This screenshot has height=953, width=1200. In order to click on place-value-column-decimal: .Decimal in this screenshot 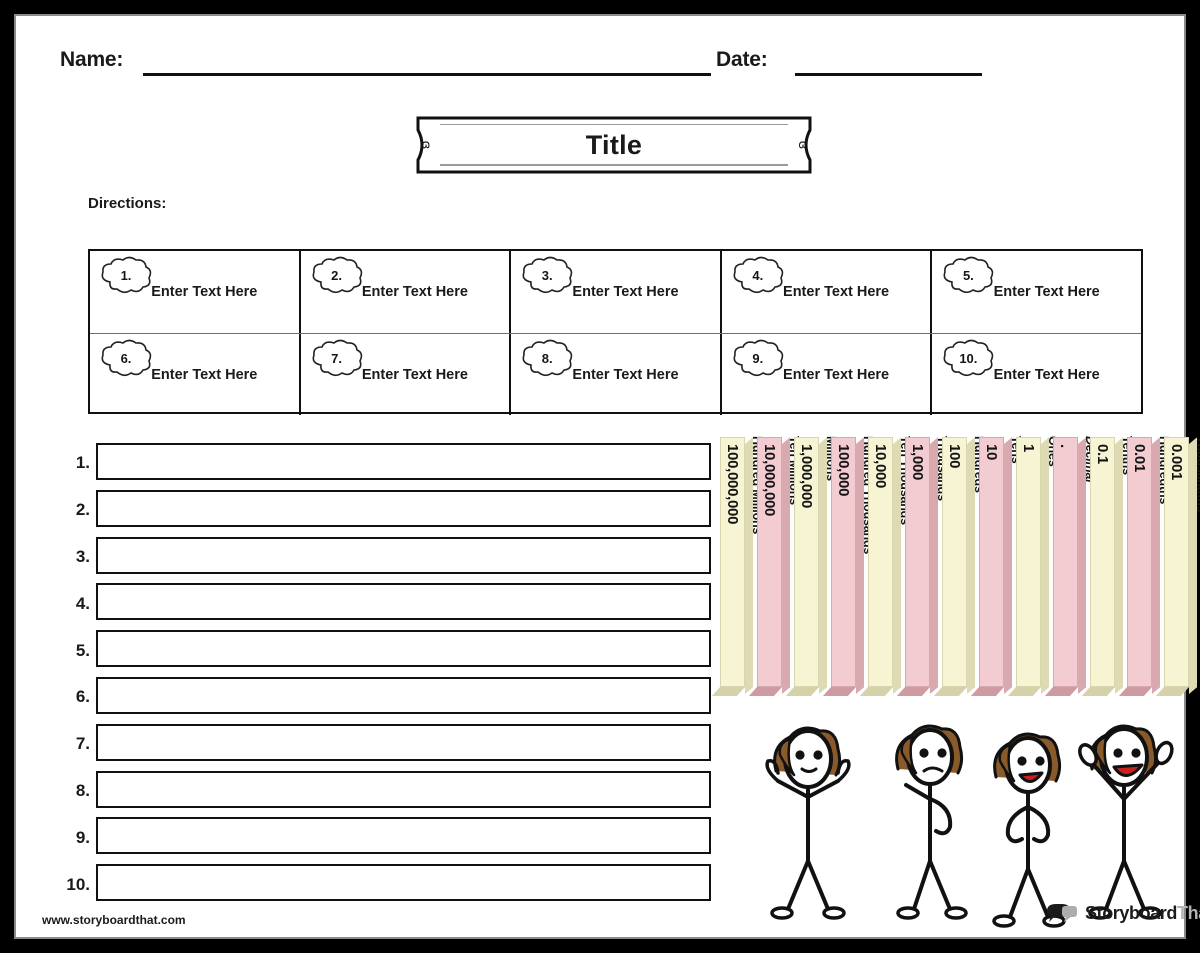, I will do `click(1071, 566)`.